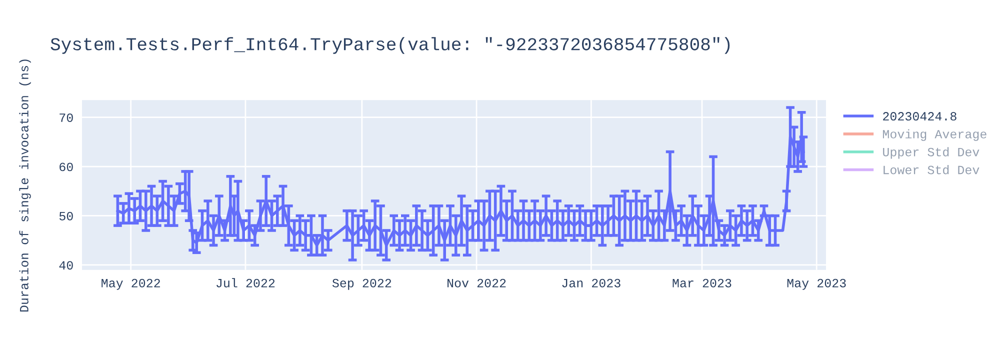  I want to click on legend-label: Upper Std Dev, so click(931, 153).